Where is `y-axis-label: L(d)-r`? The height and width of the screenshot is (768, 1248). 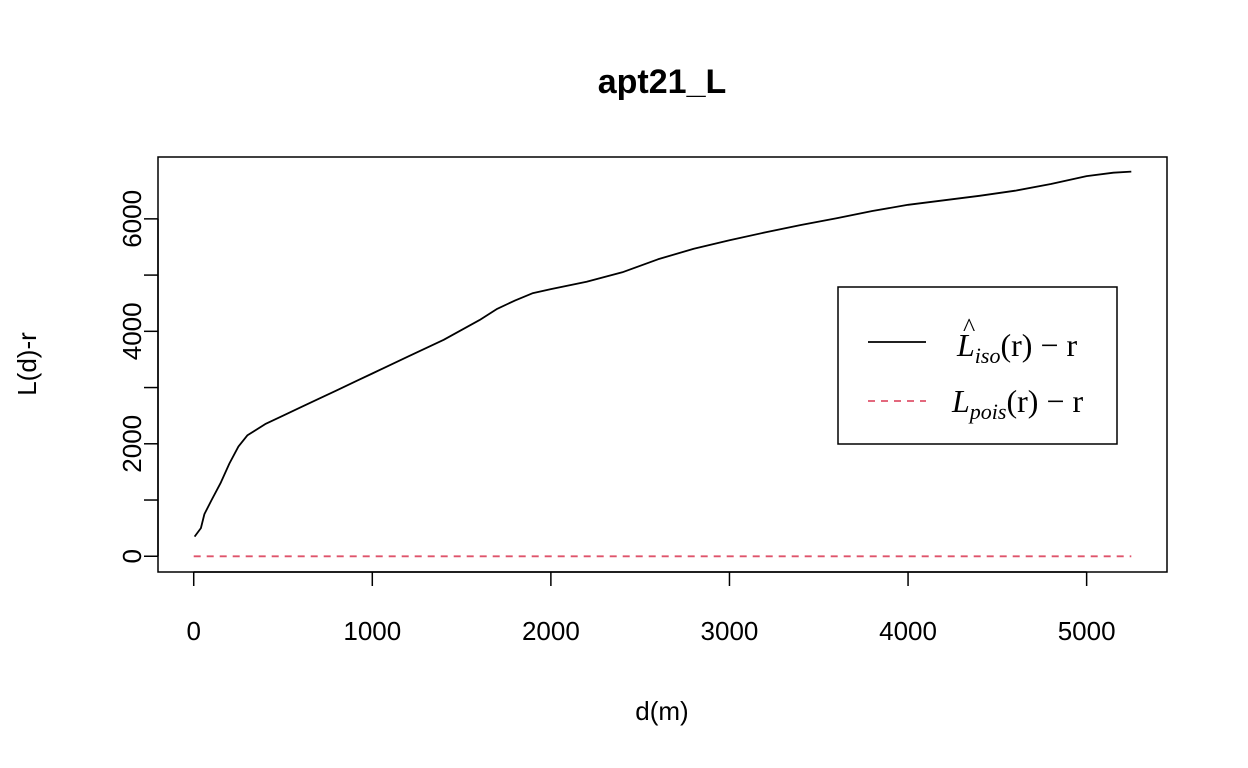
y-axis-label: L(d)-r is located at coordinates (27, 364).